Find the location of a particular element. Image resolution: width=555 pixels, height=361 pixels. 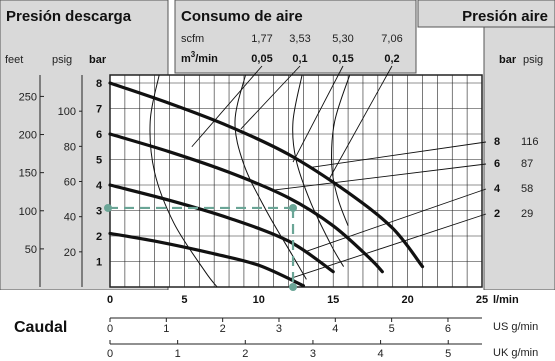

y-tick-label: 3 is located at coordinates (99, 212).